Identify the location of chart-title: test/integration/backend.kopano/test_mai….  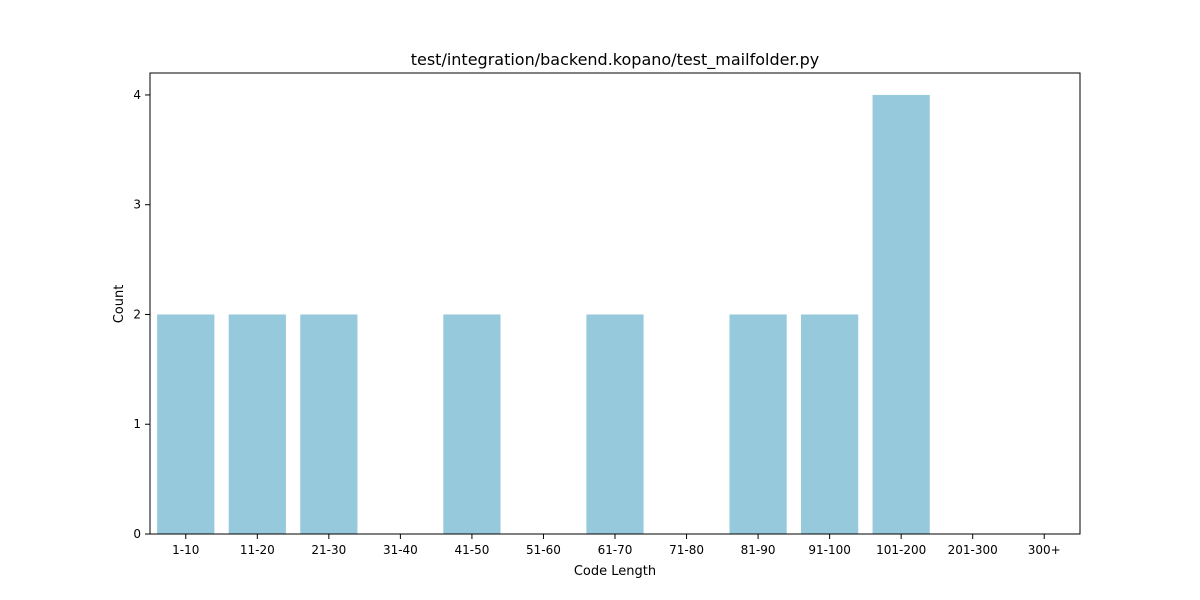
(615, 60).